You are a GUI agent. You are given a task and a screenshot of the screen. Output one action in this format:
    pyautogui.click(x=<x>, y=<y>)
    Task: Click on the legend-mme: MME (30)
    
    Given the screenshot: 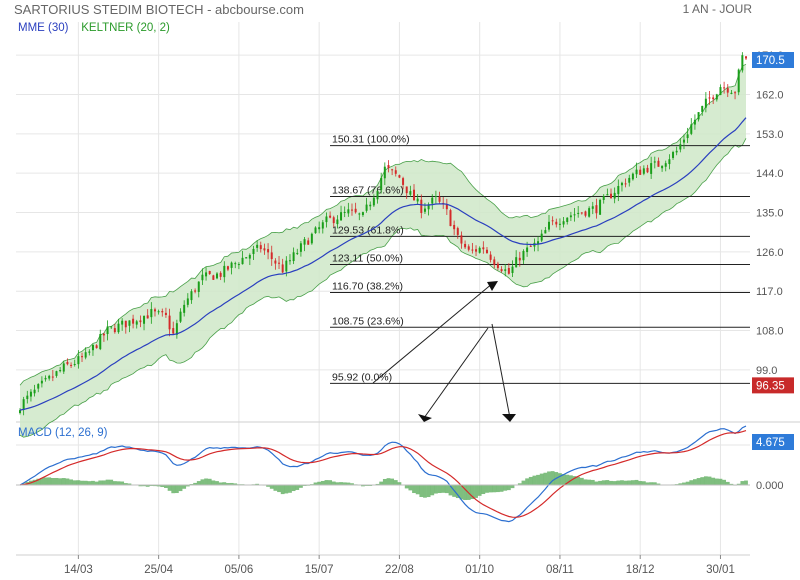 What is the action you would take?
    pyautogui.click(x=43, y=28)
    